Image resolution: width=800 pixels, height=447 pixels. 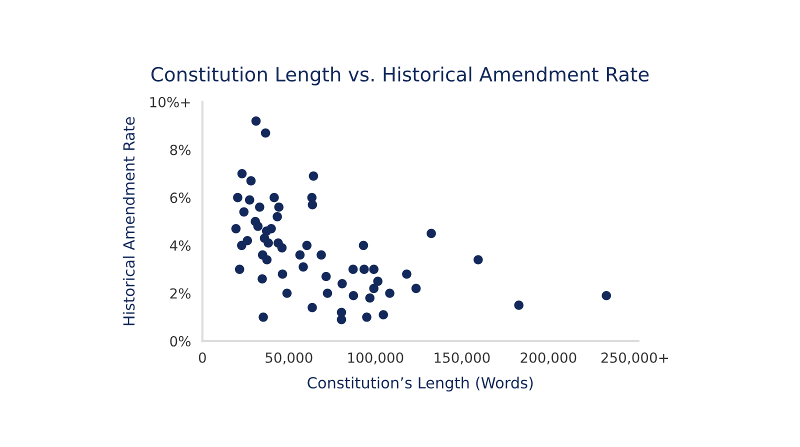 What do you see at coordinates (462, 358) in the screenshot?
I see `x-tick-label: 150,000` at bounding box center [462, 358].